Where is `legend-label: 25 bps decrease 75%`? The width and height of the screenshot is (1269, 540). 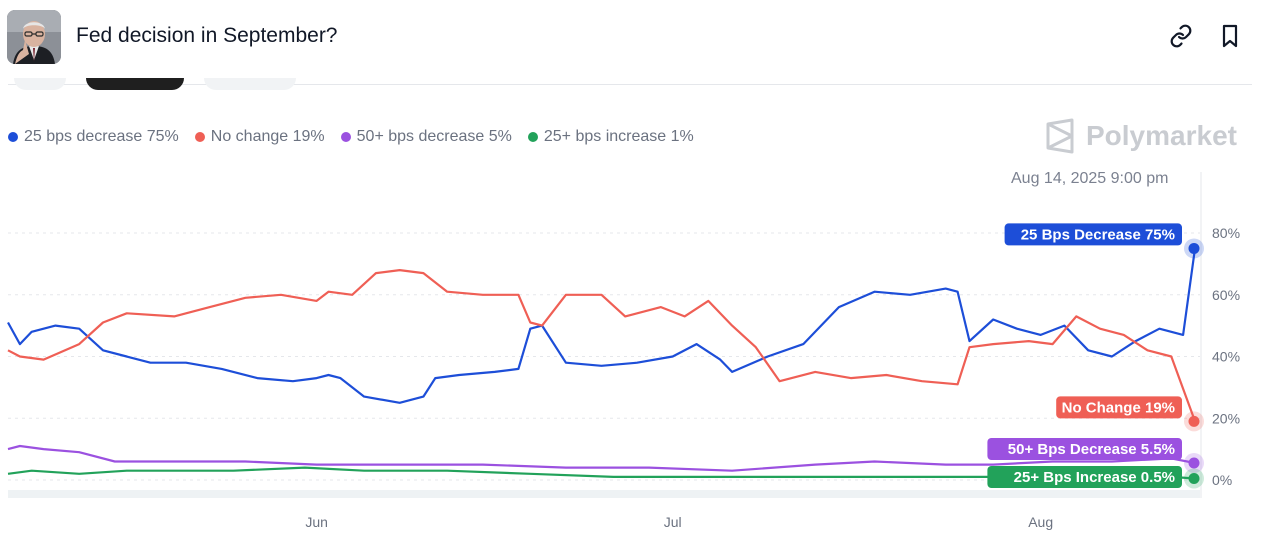 legend-label: 25 bps decrease 75% is located at coordinates (101, 136).